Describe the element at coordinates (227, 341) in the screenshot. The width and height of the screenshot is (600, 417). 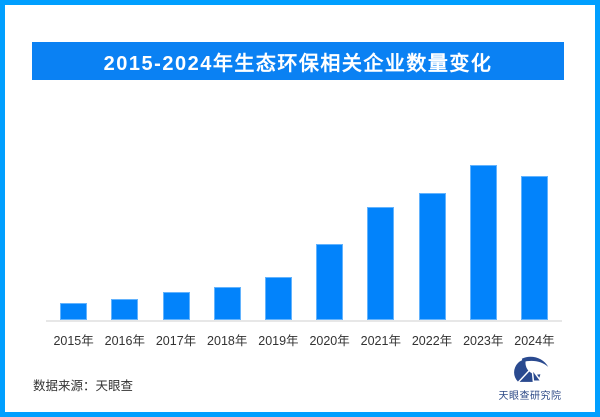
I see `x-tick-label-2018: 2018年` at that location.